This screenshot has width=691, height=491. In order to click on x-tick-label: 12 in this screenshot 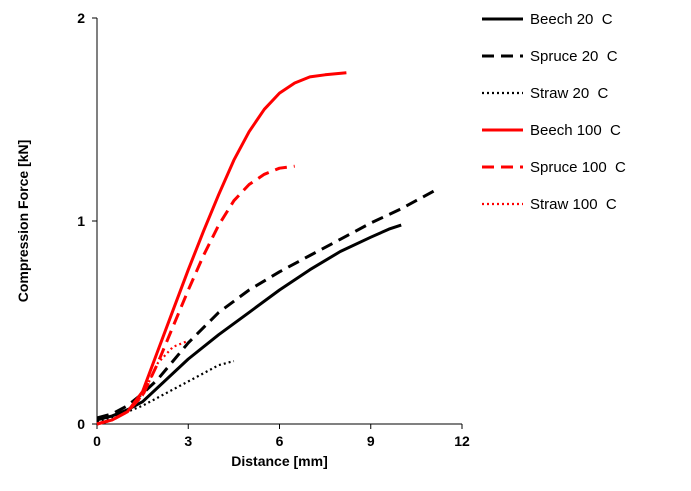, I will do `click(462, 441)`.